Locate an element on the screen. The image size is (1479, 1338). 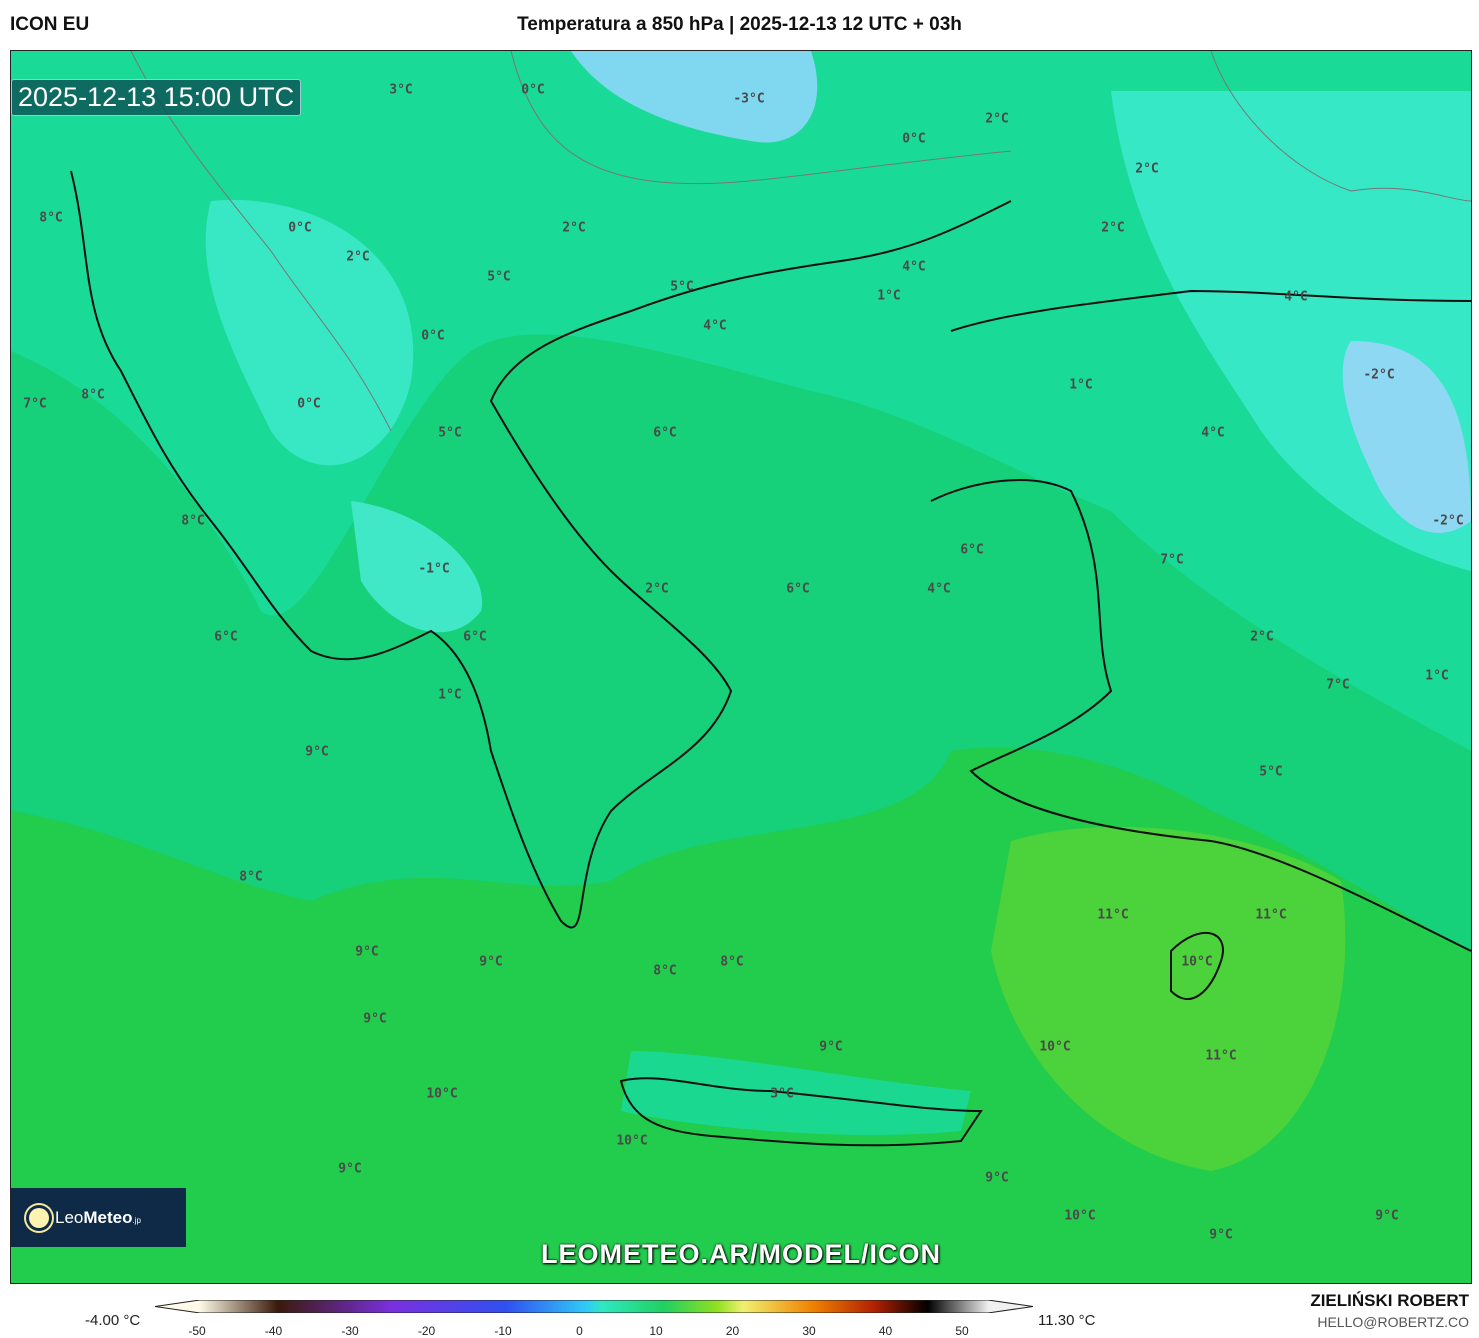
logo-text-bold: Meteo is located at coordinates (108, 1217).